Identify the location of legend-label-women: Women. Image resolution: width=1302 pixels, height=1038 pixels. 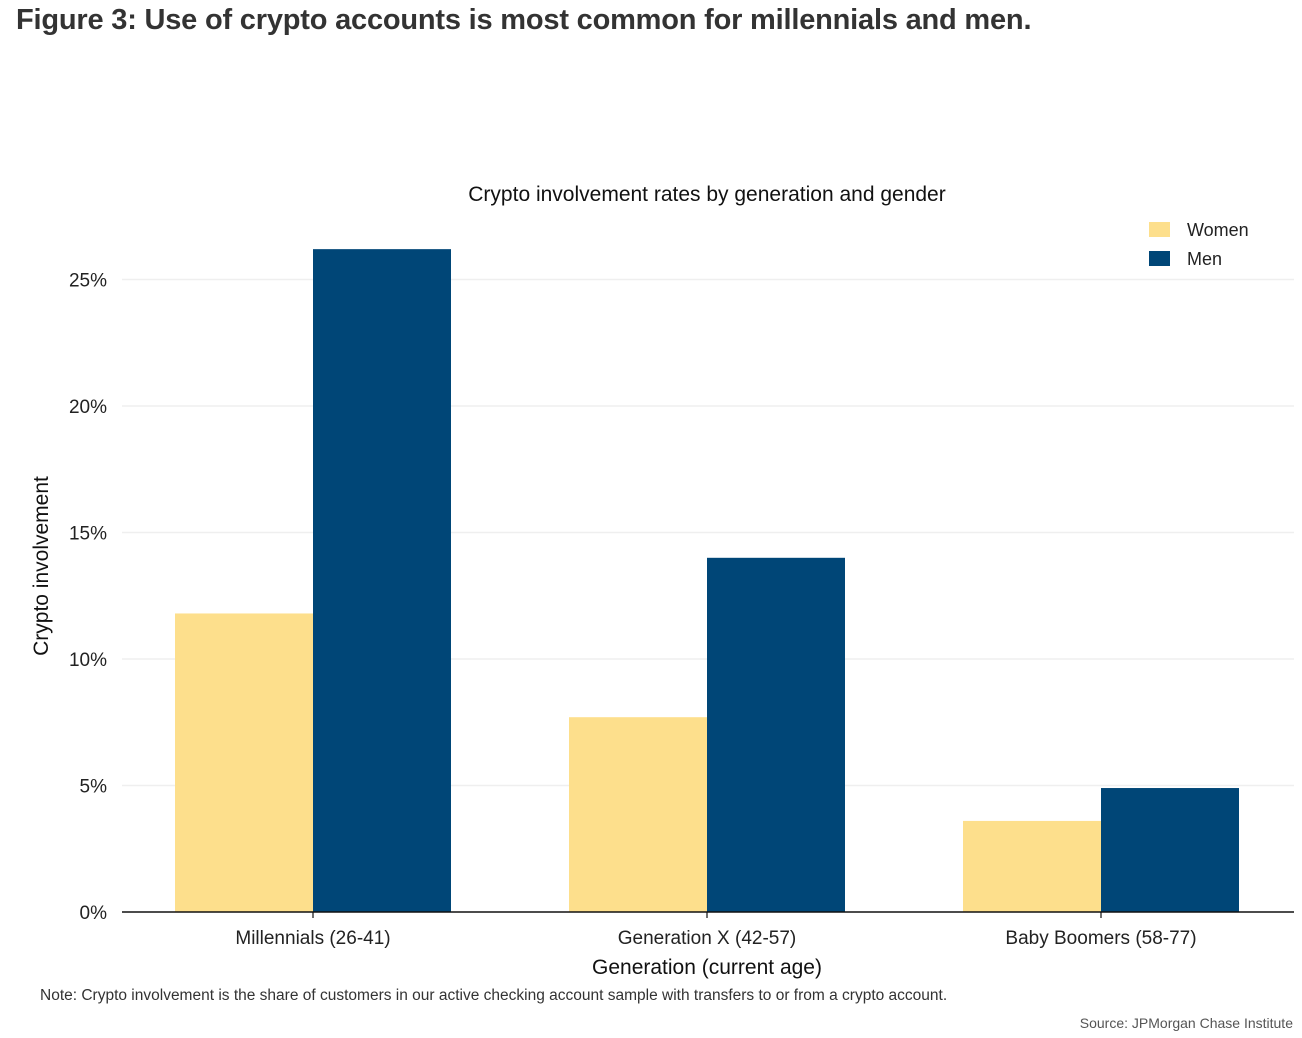
(1218, 230).